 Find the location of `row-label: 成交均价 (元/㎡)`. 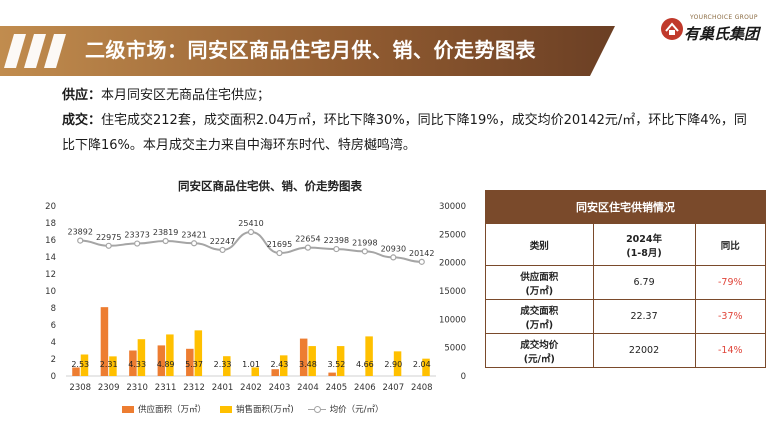

row-label: 成交均价 (元/㎡) is located at coordinates (539, 350).